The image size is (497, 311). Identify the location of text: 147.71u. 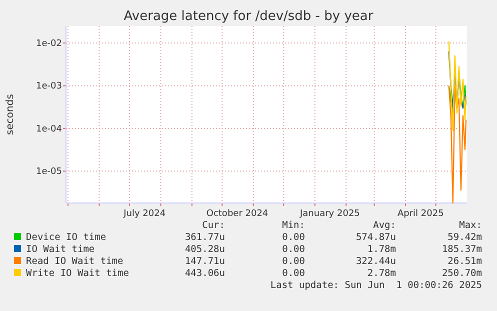
(204, 261).